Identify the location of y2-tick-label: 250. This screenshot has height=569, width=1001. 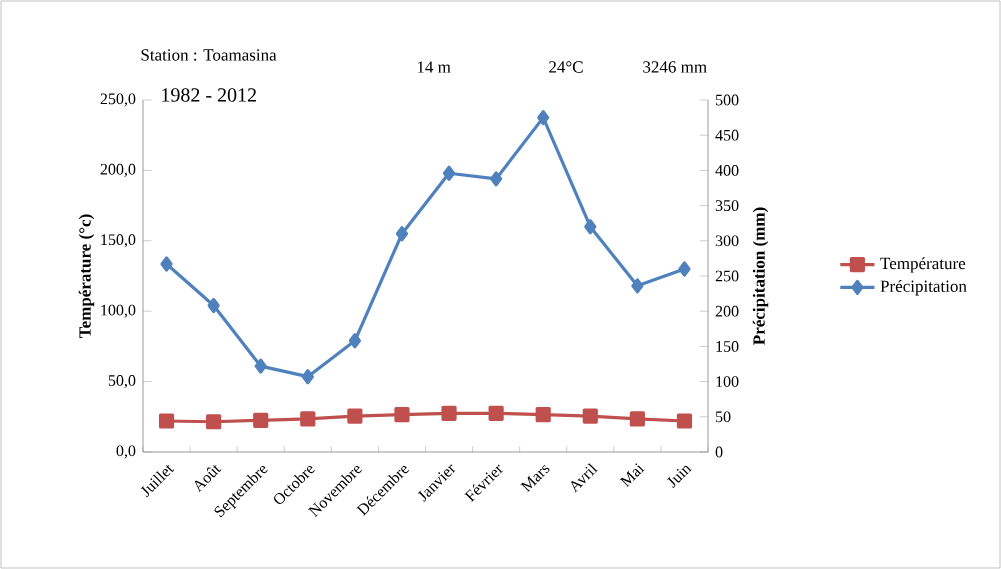
(727, 276).